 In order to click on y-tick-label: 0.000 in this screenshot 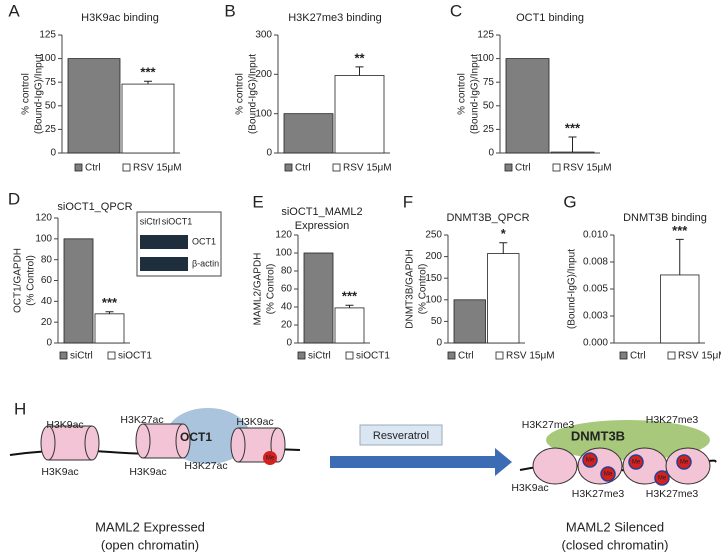, I will do `click(595, 343)`.